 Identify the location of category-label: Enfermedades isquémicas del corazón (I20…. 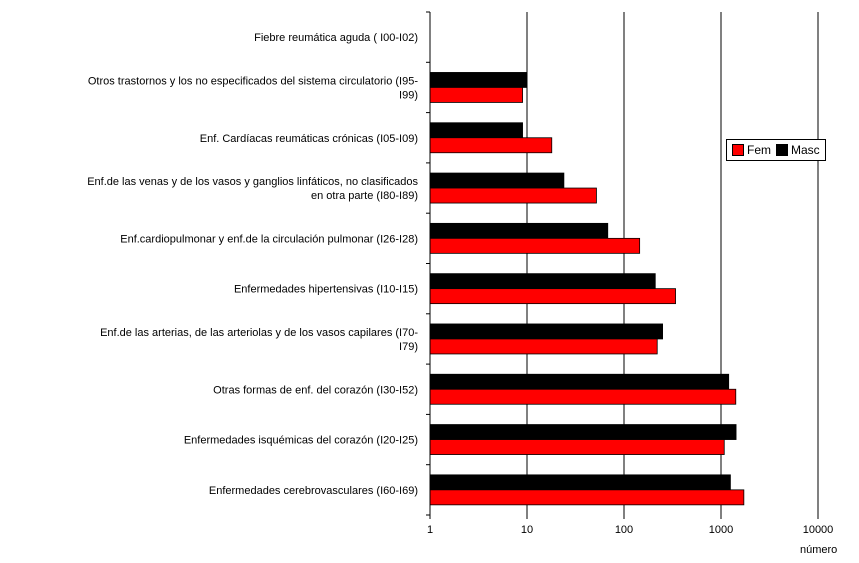
(301, 441).